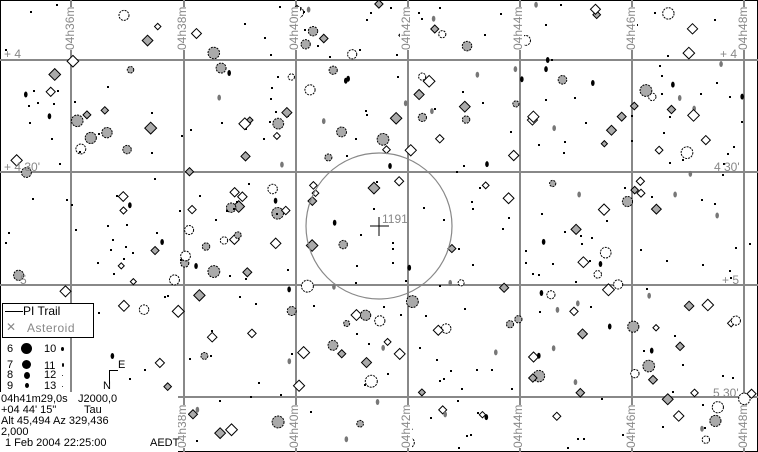 Image resolution: width=758 pixels, height=452 pixels. Describe the element at coordinates (109, 377) in the screenshot. I see `compass-north-line` at that location.